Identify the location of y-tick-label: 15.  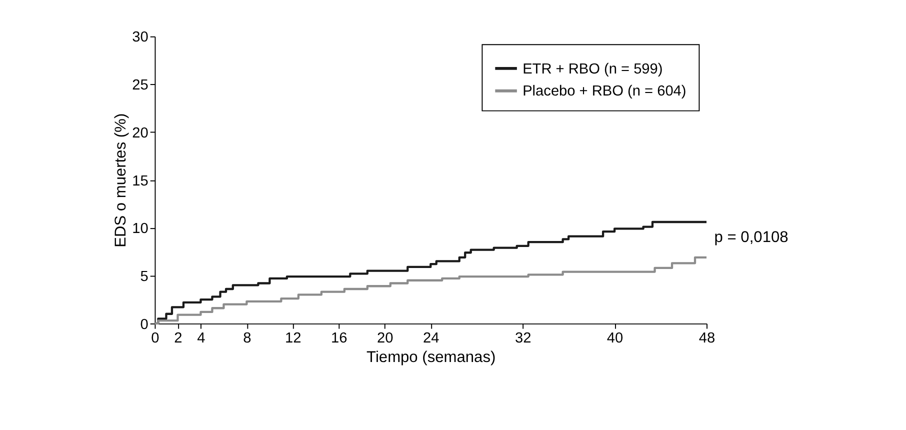
(140, 181).